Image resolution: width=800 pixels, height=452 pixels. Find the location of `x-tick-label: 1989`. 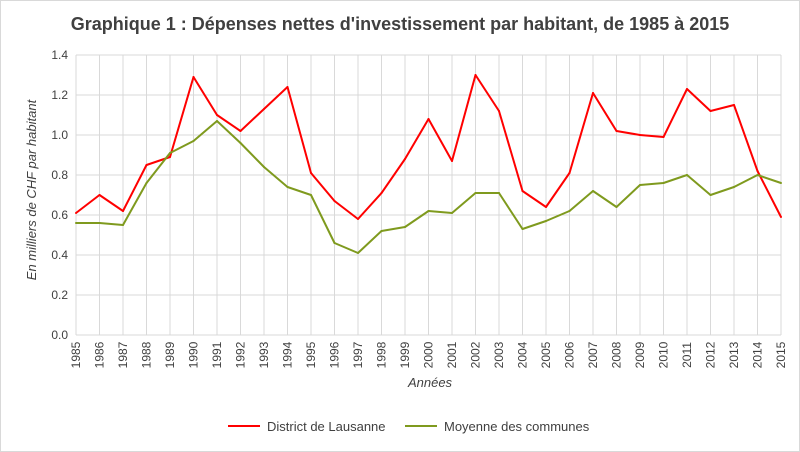

x-tick-label: 1989 is located at coordinates (170, 354).